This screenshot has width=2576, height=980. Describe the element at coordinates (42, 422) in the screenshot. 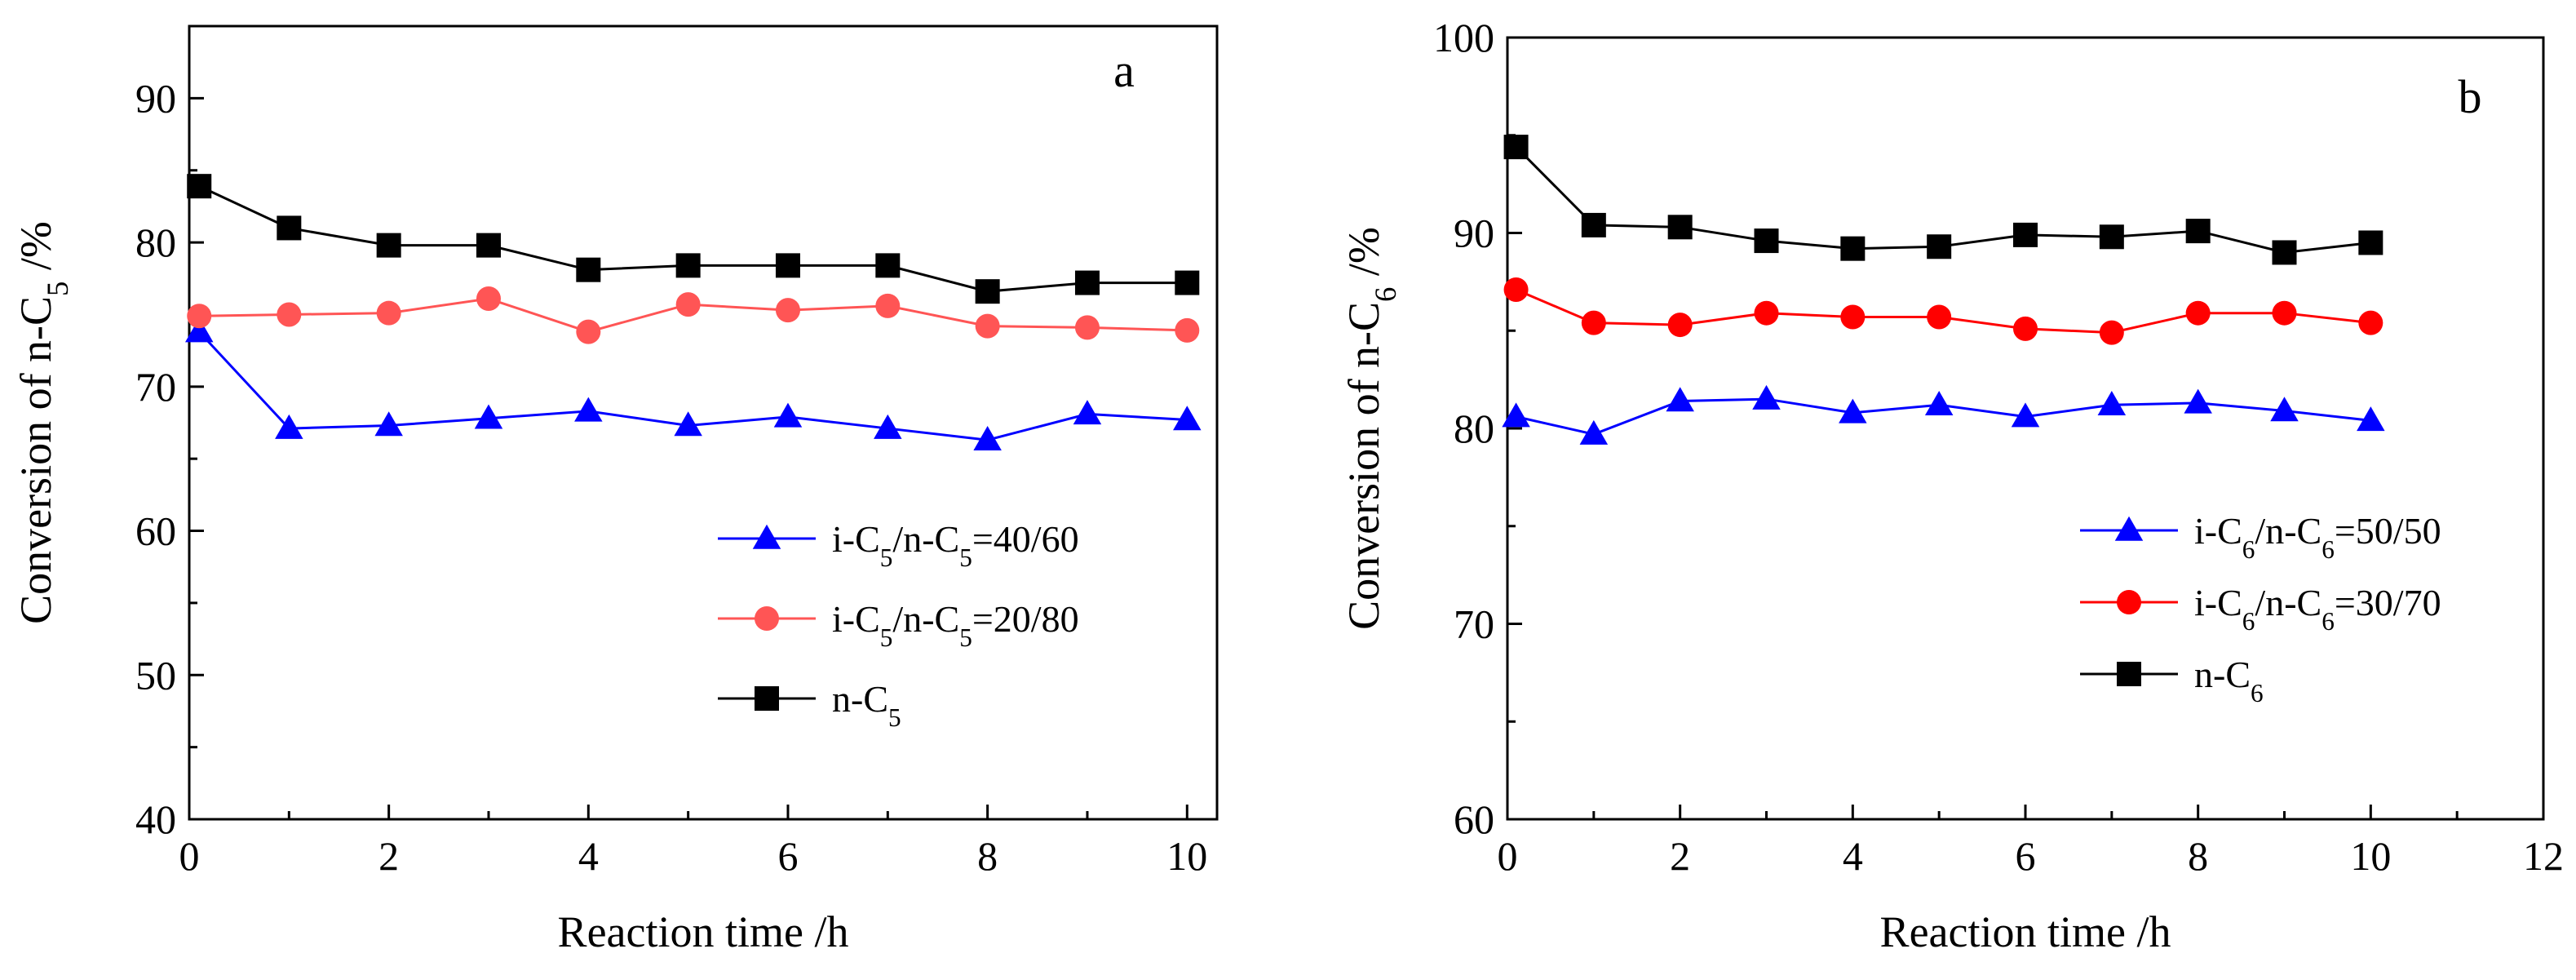

I see `y-axis-title: Conversion of n-C5 /%` at that location.